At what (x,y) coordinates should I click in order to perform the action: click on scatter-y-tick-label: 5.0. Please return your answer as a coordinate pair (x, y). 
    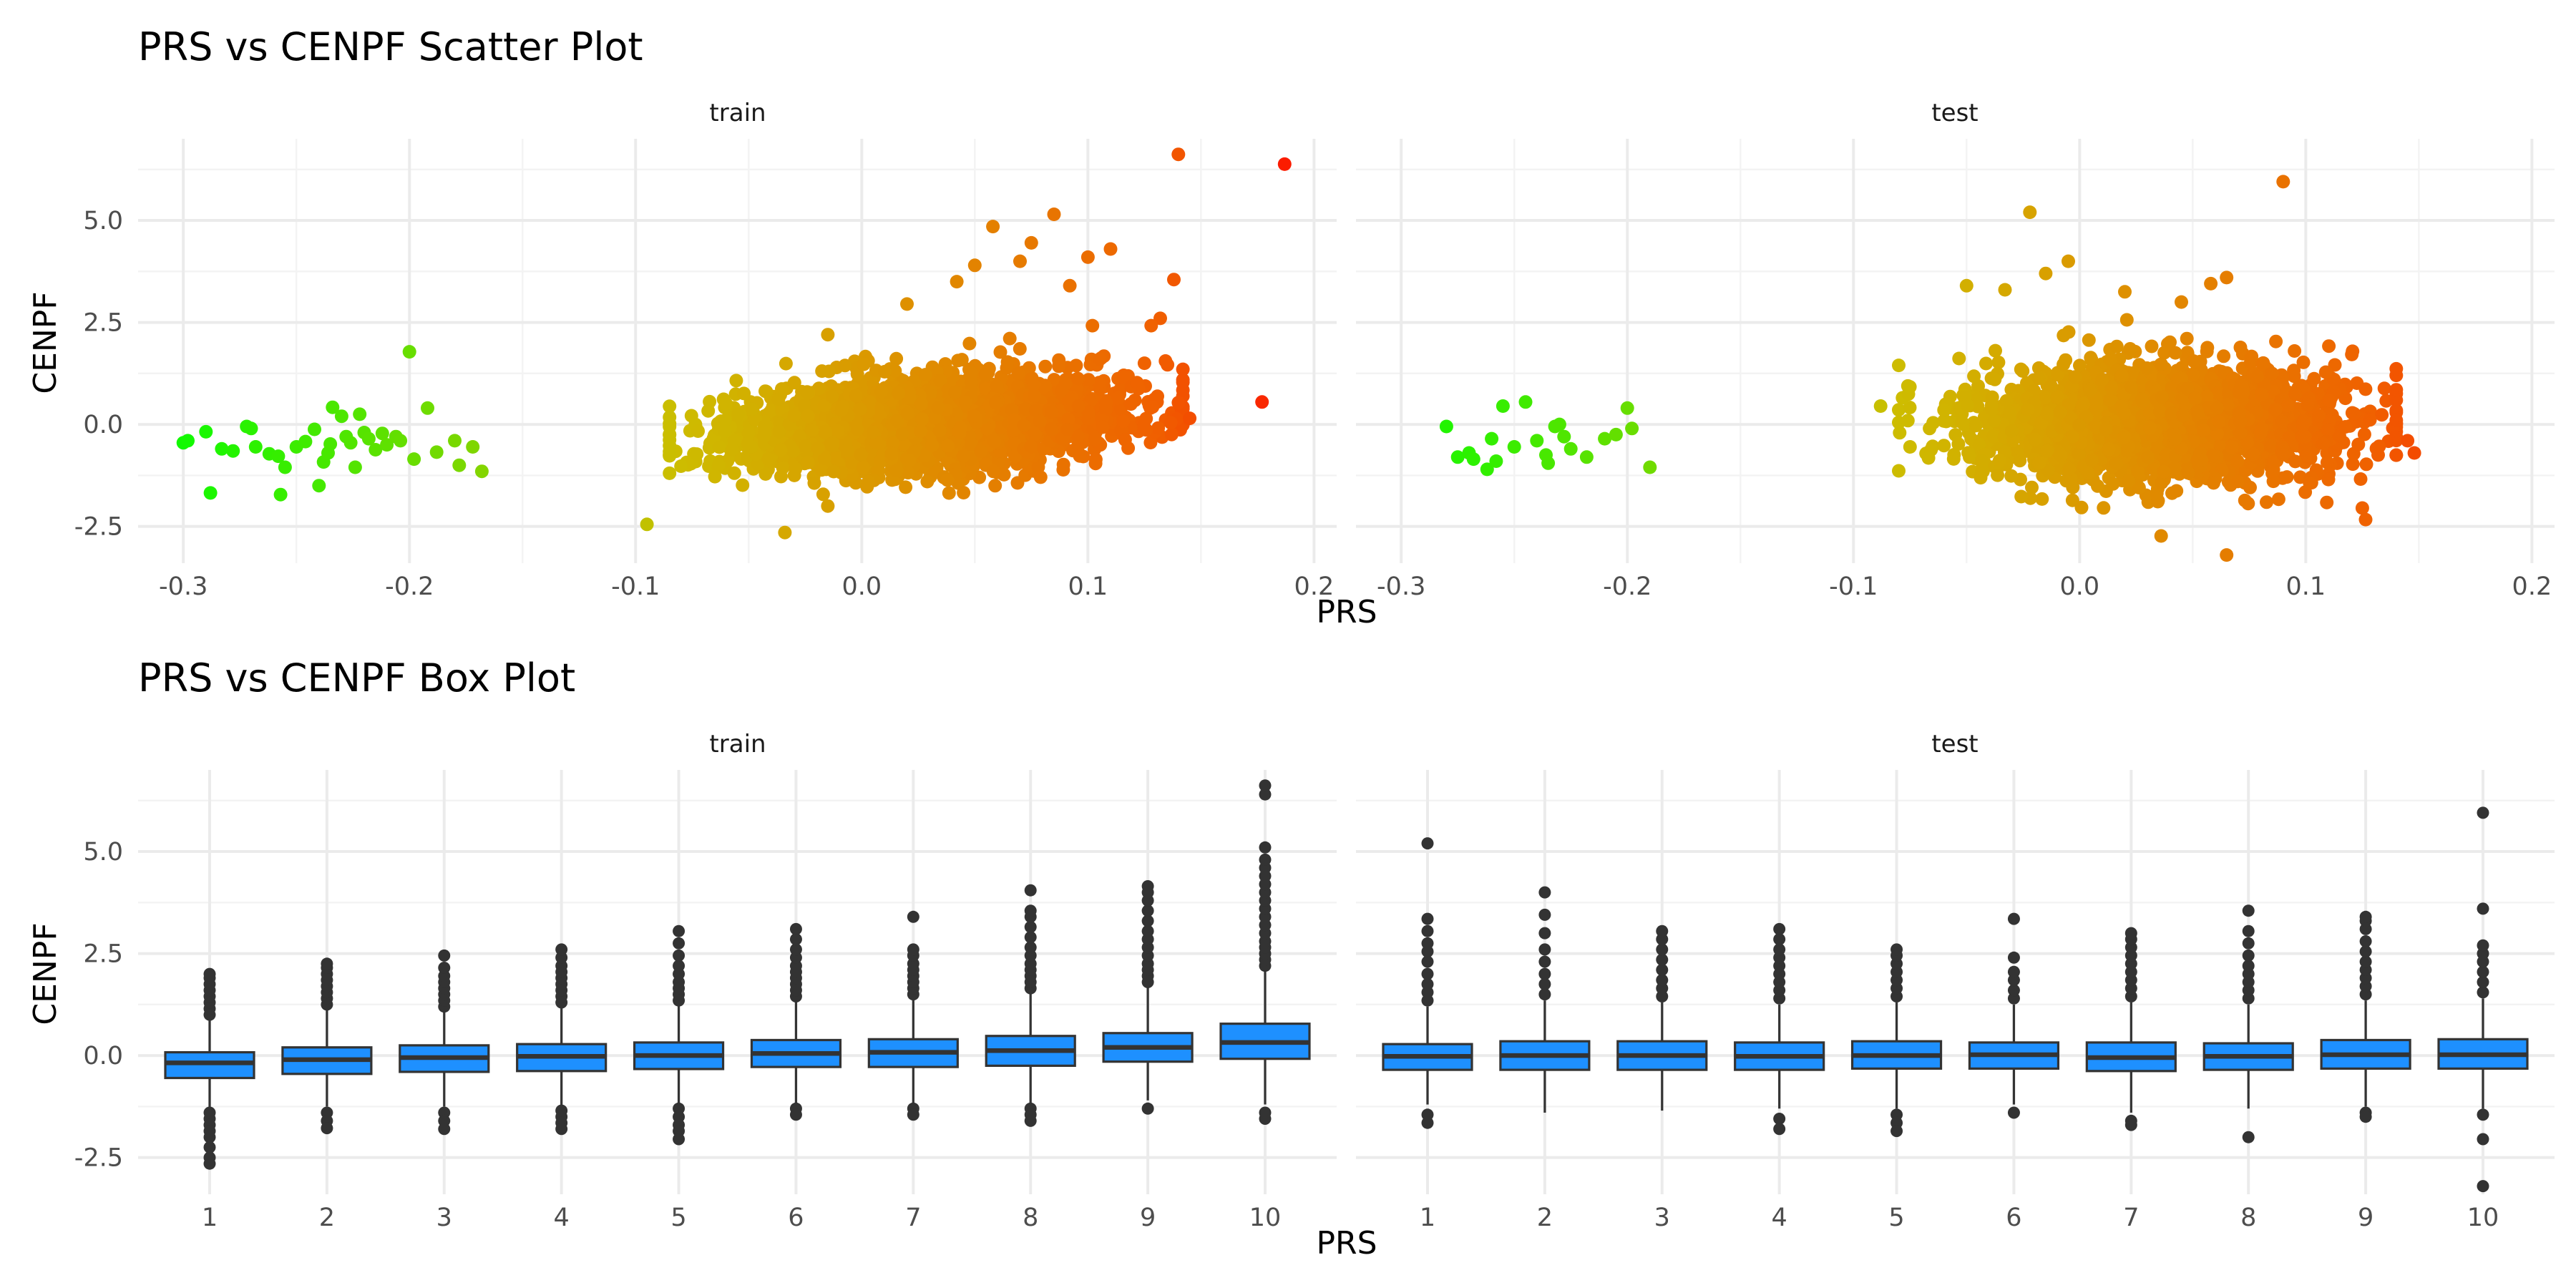
    Looking at the image, I should click on (103, 221).